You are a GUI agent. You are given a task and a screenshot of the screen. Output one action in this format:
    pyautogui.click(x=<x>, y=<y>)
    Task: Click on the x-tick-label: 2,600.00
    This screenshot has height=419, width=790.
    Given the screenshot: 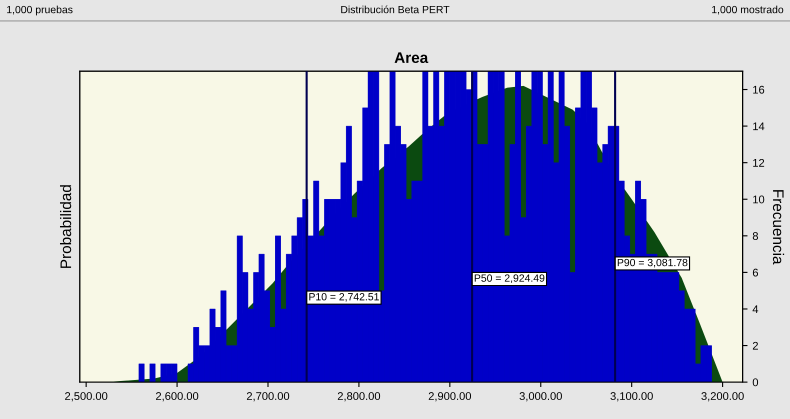 What is the action you would take?
    pyautogui.click(x=177, y=397)
    